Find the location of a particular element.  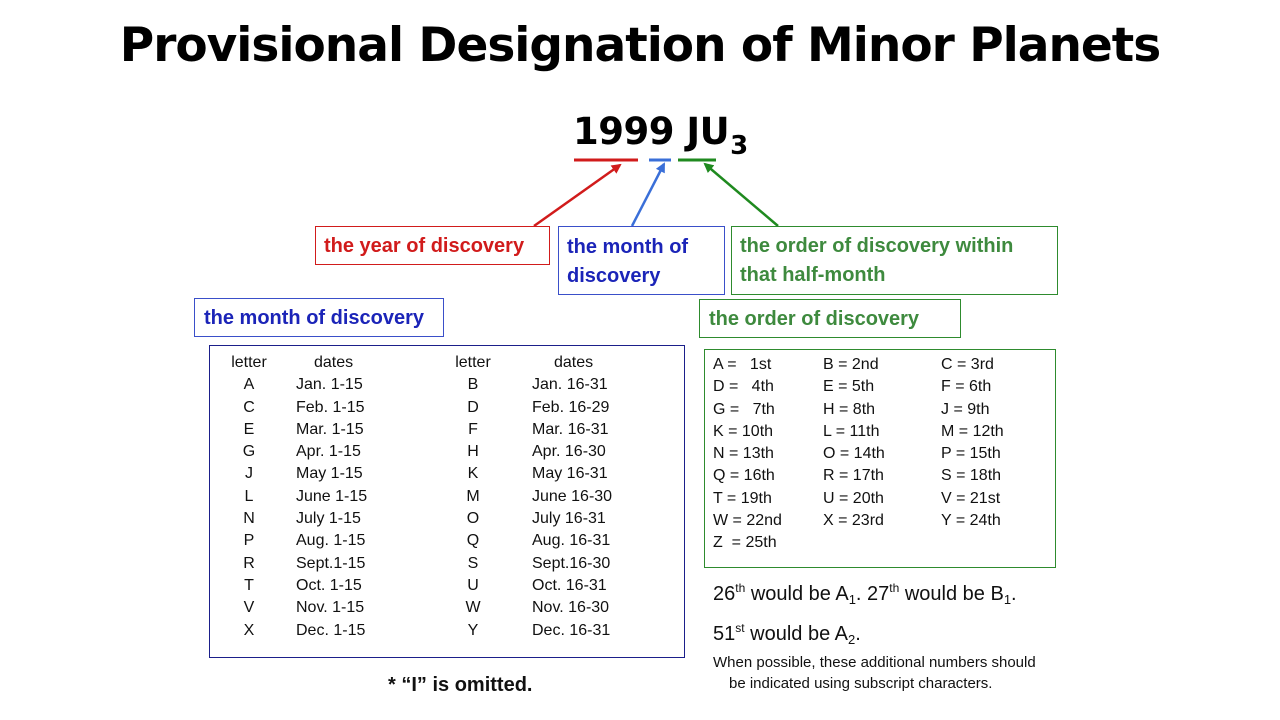

table-row: E Mar. 1-15 F Mar. 16-31 is located at coordinates (448, 430).